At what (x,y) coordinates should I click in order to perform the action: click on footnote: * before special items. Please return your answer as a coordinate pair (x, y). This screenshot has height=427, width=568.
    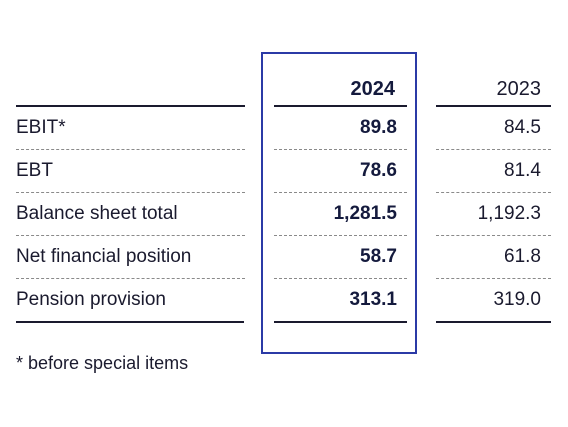
    Looking at the image, I should click on (102, 363).